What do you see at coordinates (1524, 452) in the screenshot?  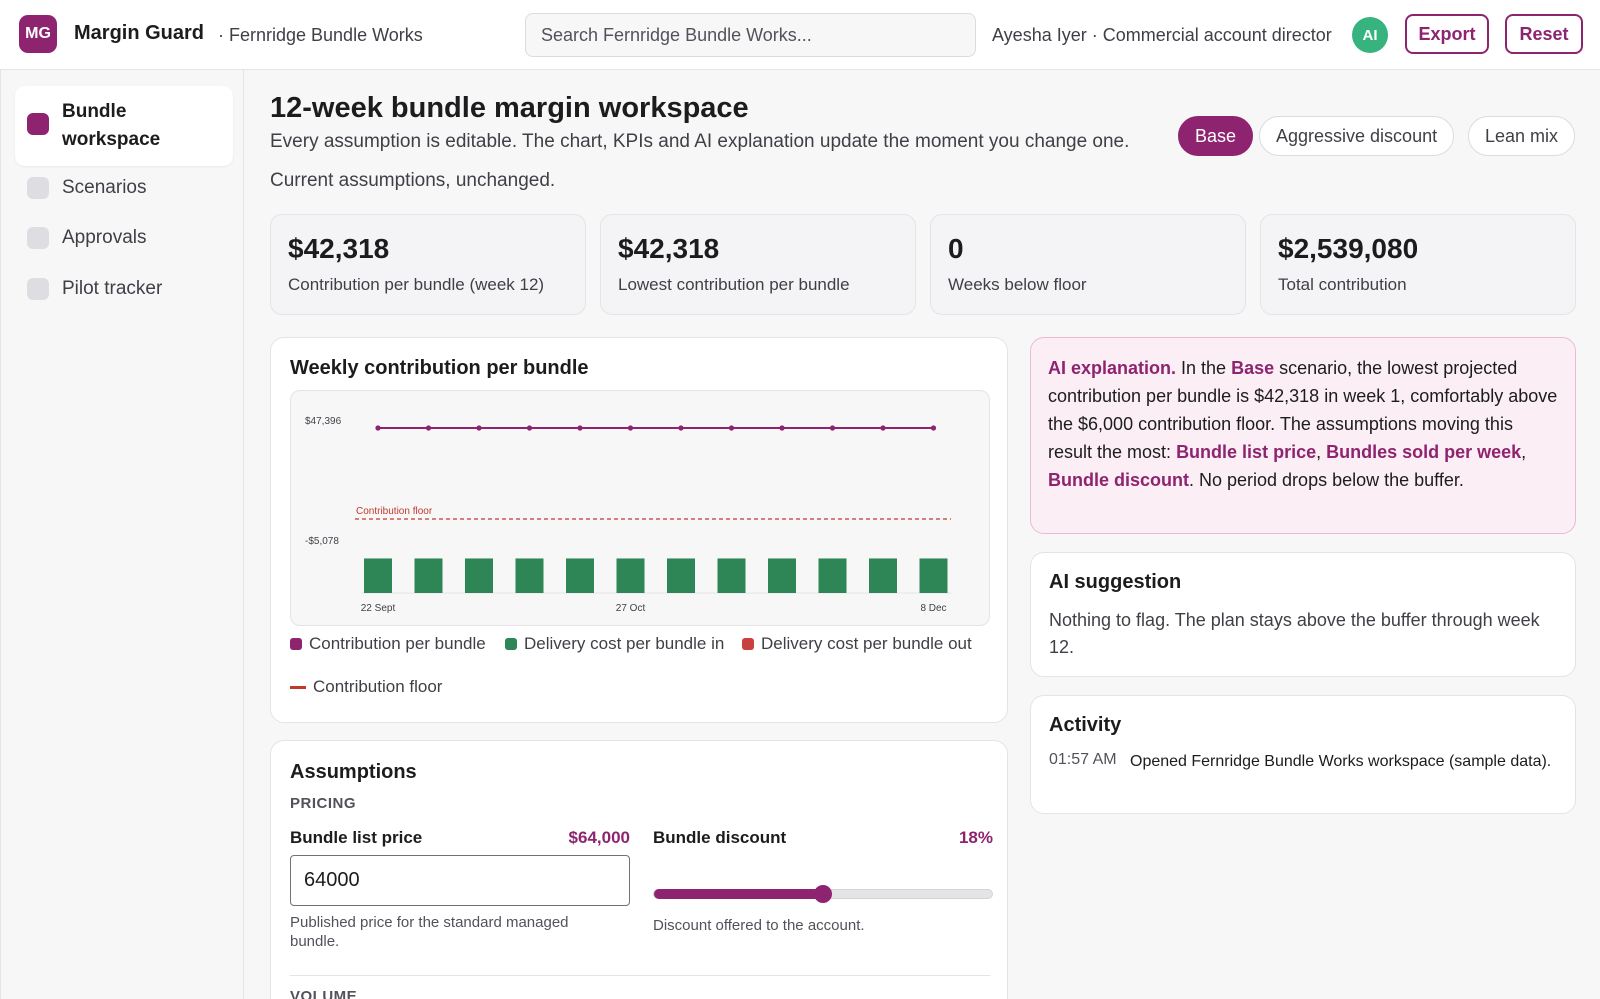 I see `ai-text-part: ,` at bounding box center [1524, 452].